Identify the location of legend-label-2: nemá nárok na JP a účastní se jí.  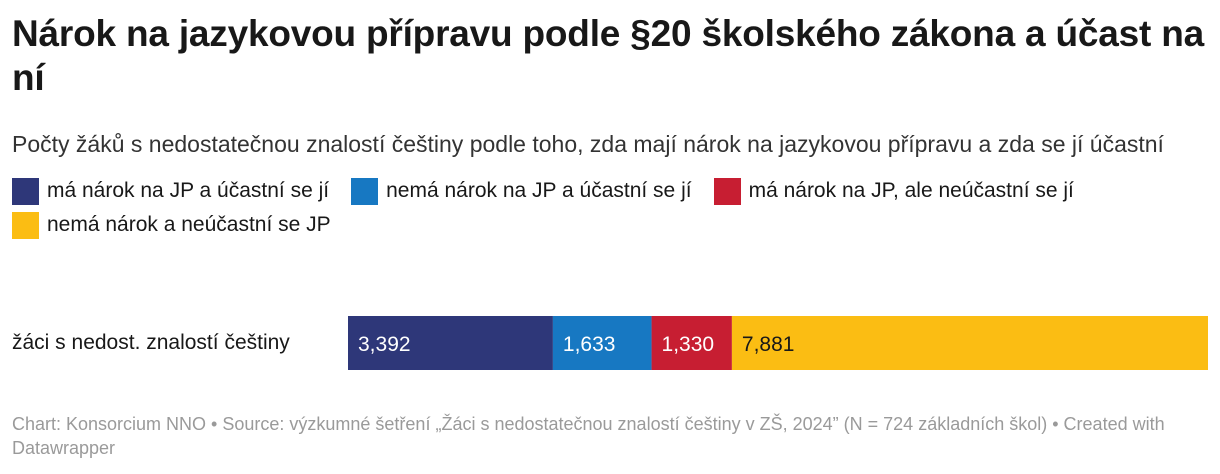
(539, 190).